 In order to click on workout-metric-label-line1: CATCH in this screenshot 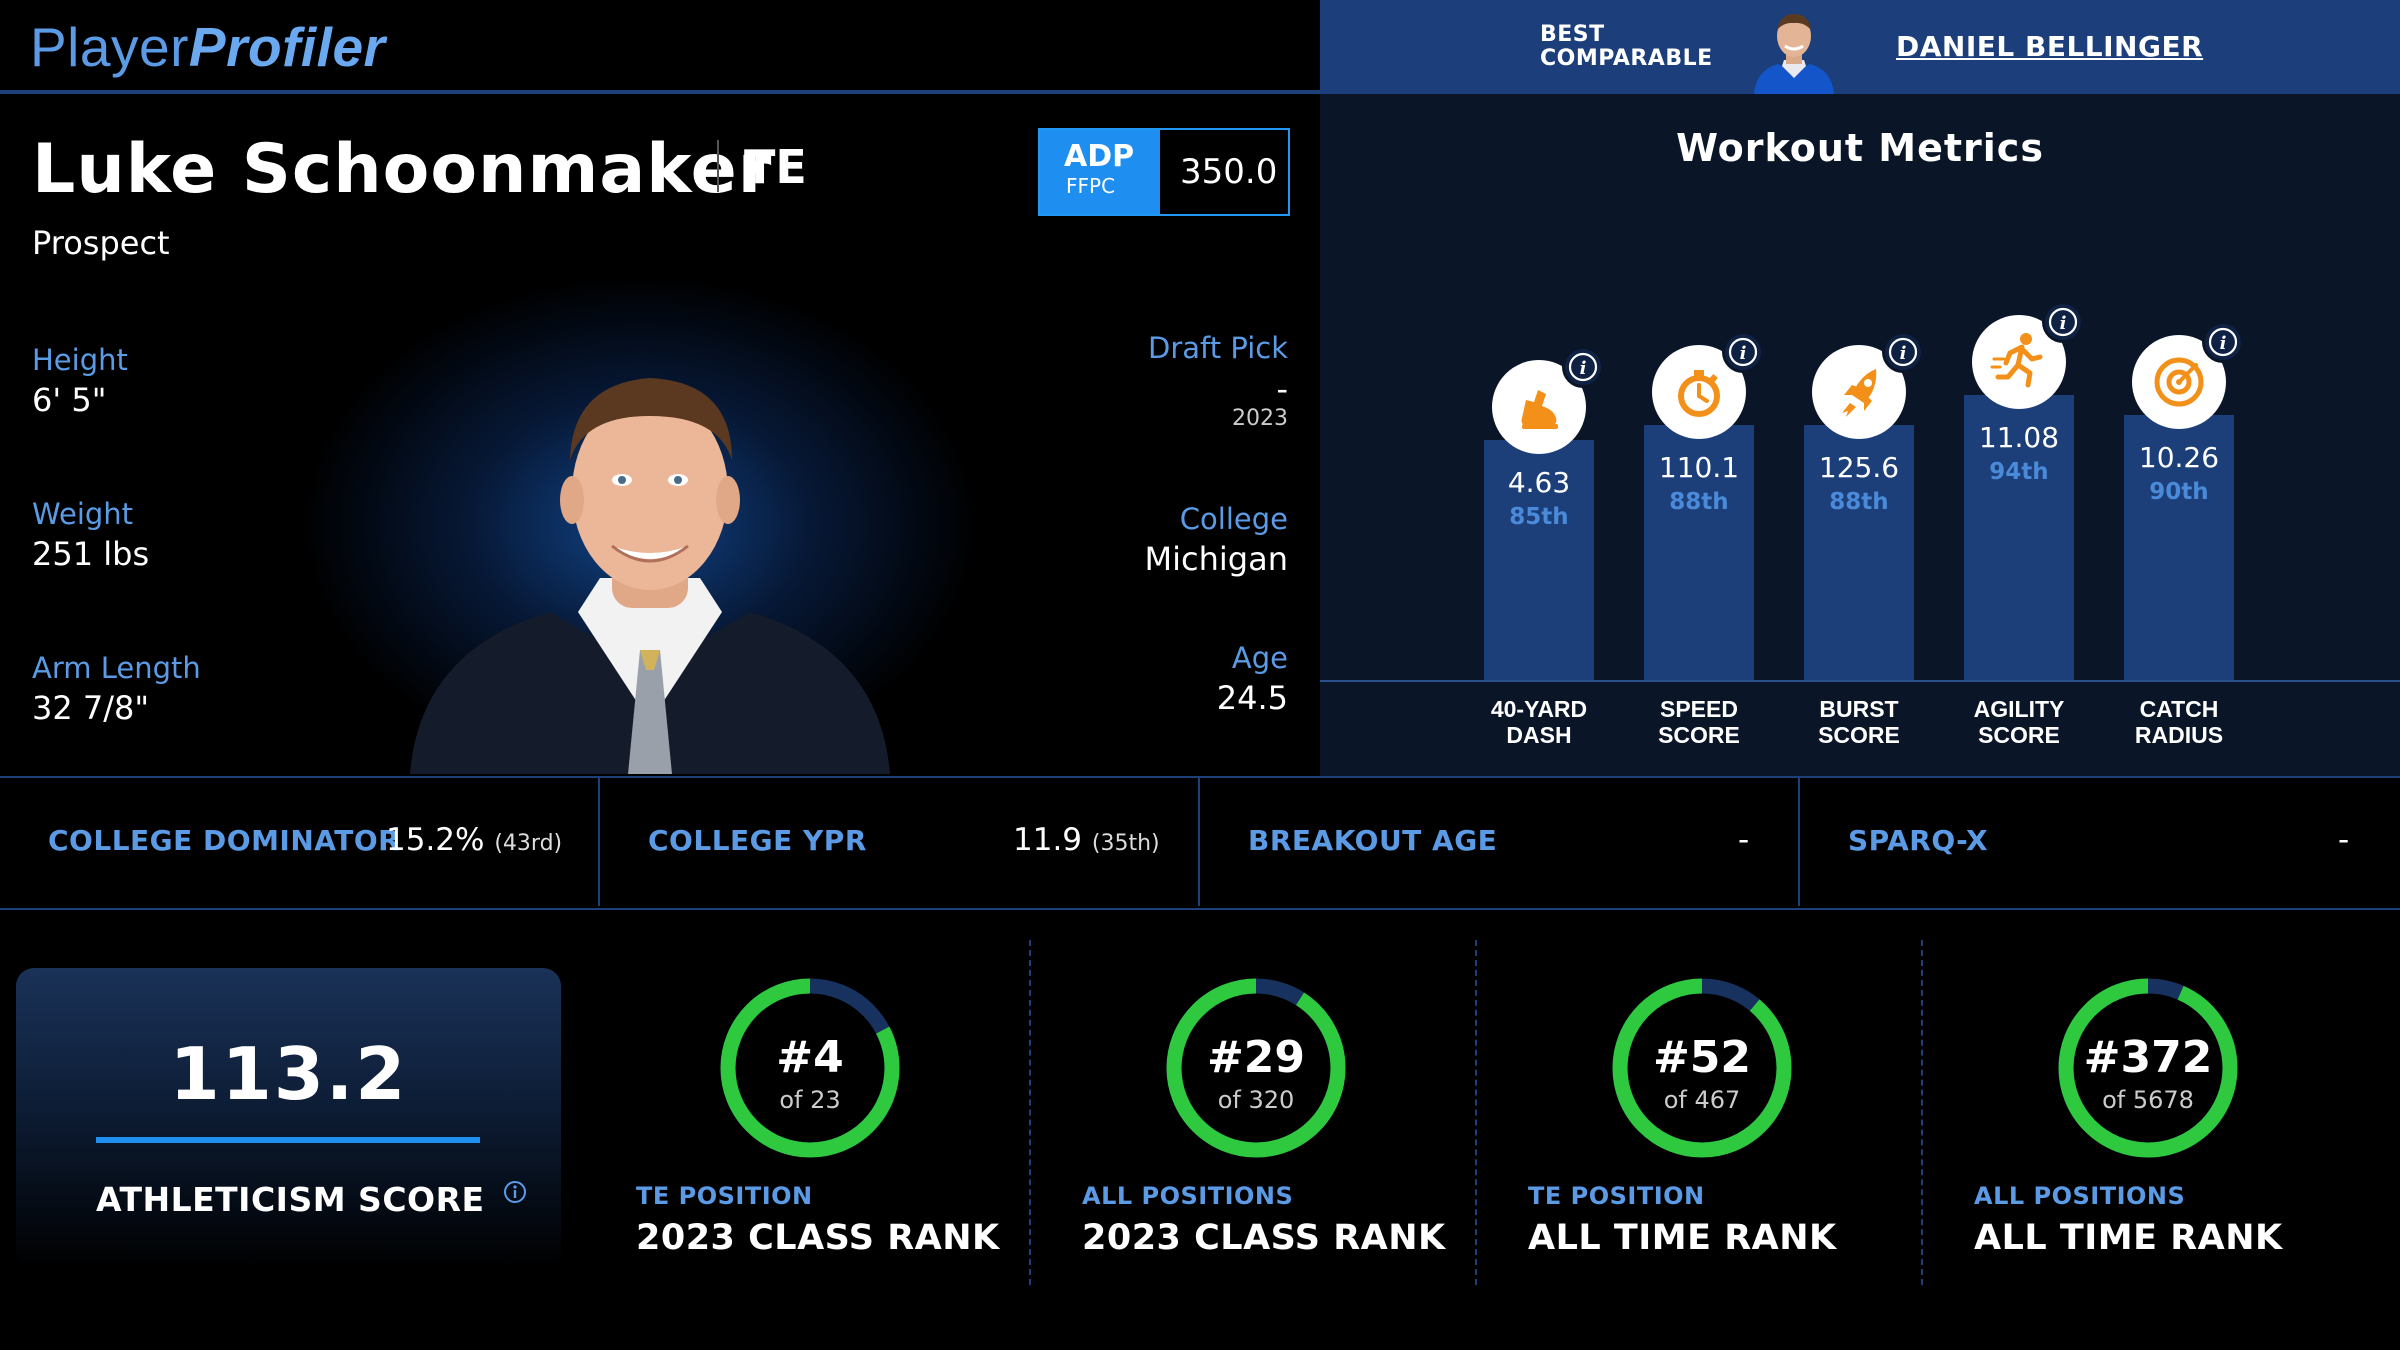, I will do `click(2179, 709)`.